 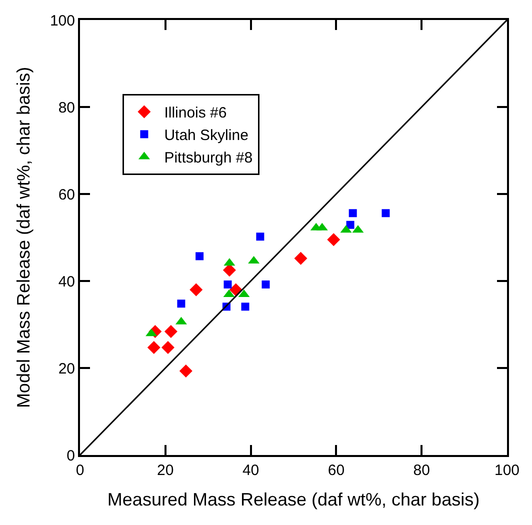 I want to click on x-tick-label: 100, so click(x=507, y=470).